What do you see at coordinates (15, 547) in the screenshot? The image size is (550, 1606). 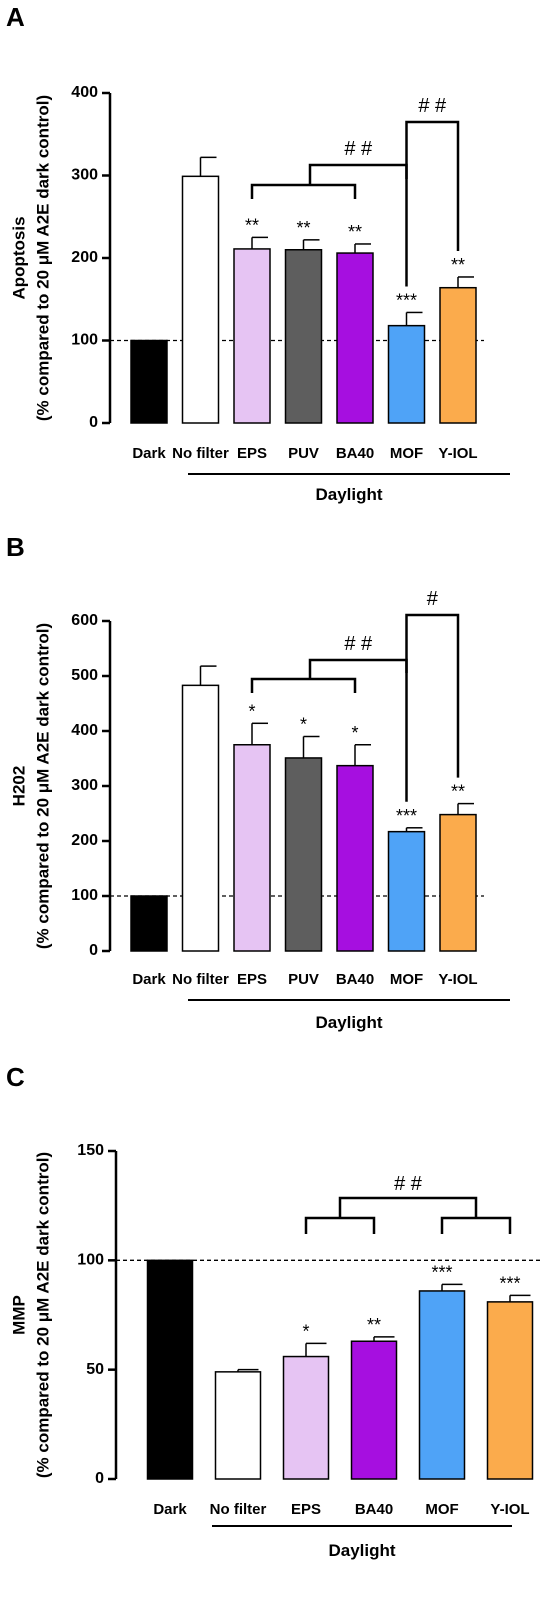 I see `panel-letter: B` at bounding box center [15, 547].